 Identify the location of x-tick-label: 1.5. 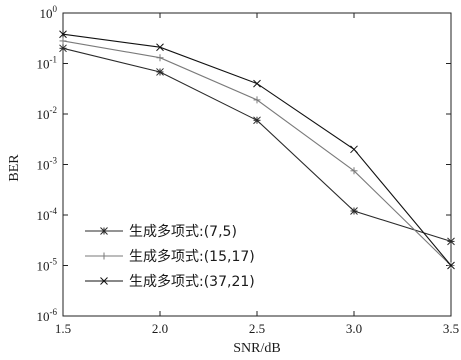
(63, 328).